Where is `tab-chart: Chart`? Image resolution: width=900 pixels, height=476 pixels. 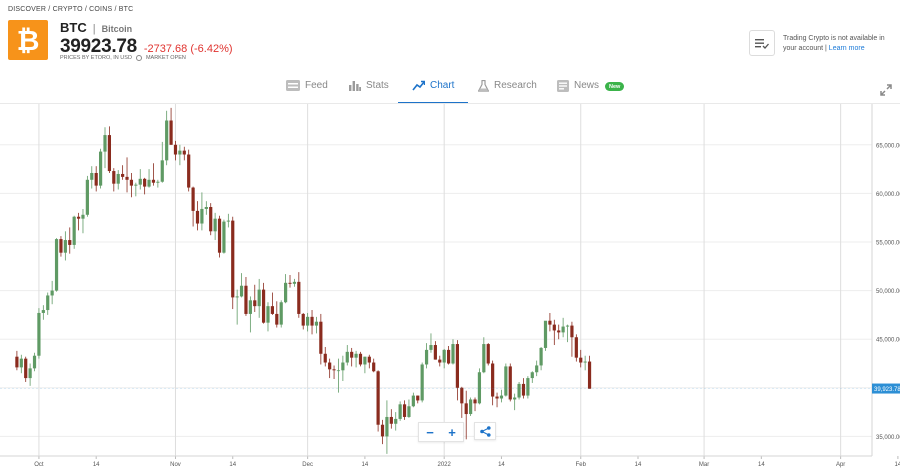 tab-chart: Chart is located at coordinates (433, 92).